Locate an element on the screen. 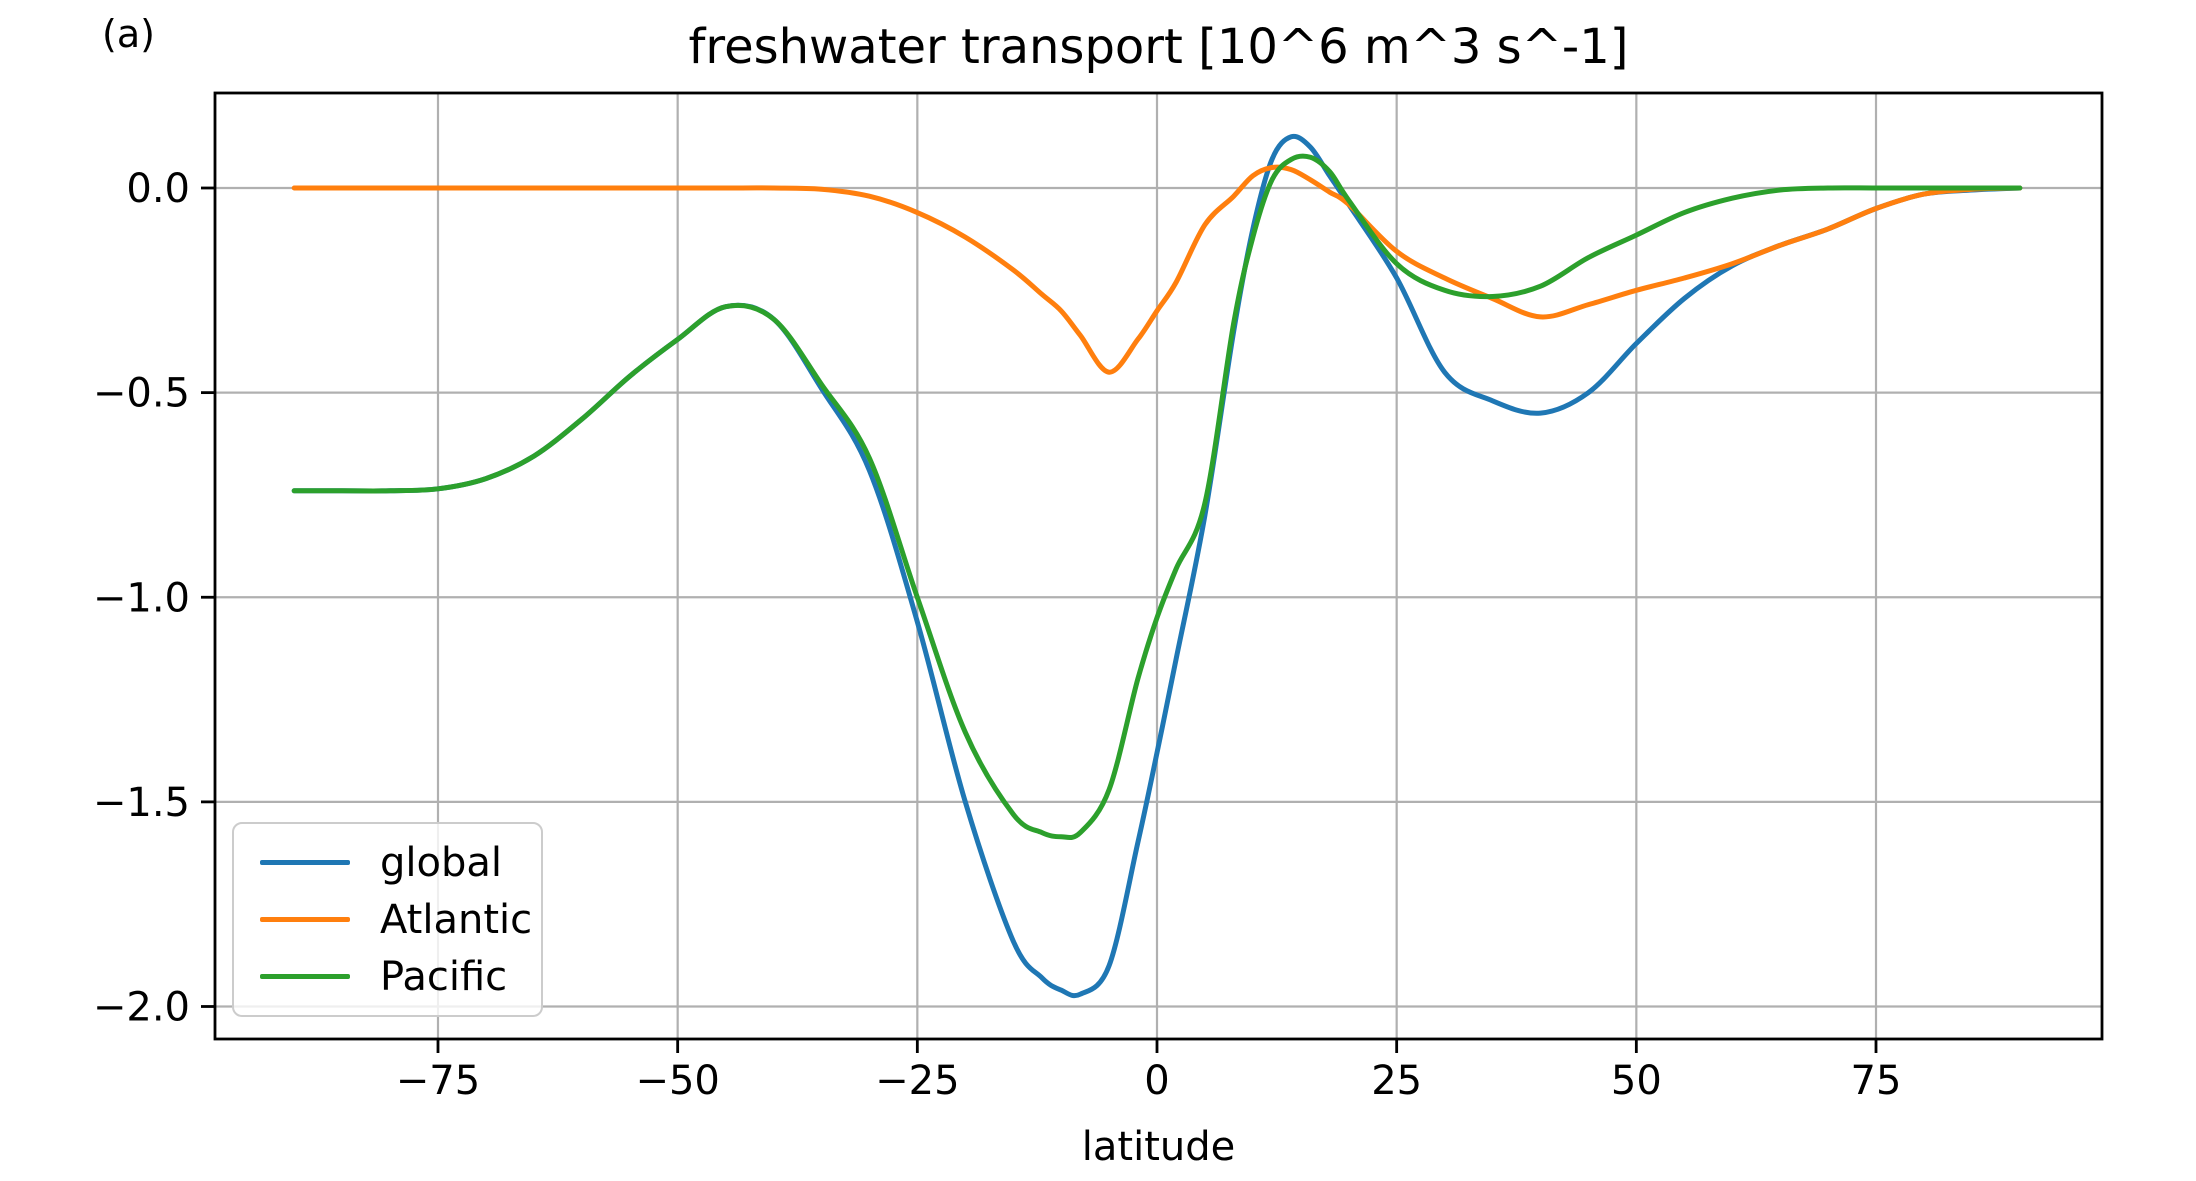 This screenshot has height=1181, width=2196. y-tick-label: −2.0 is located at coordinates (141, 1008).